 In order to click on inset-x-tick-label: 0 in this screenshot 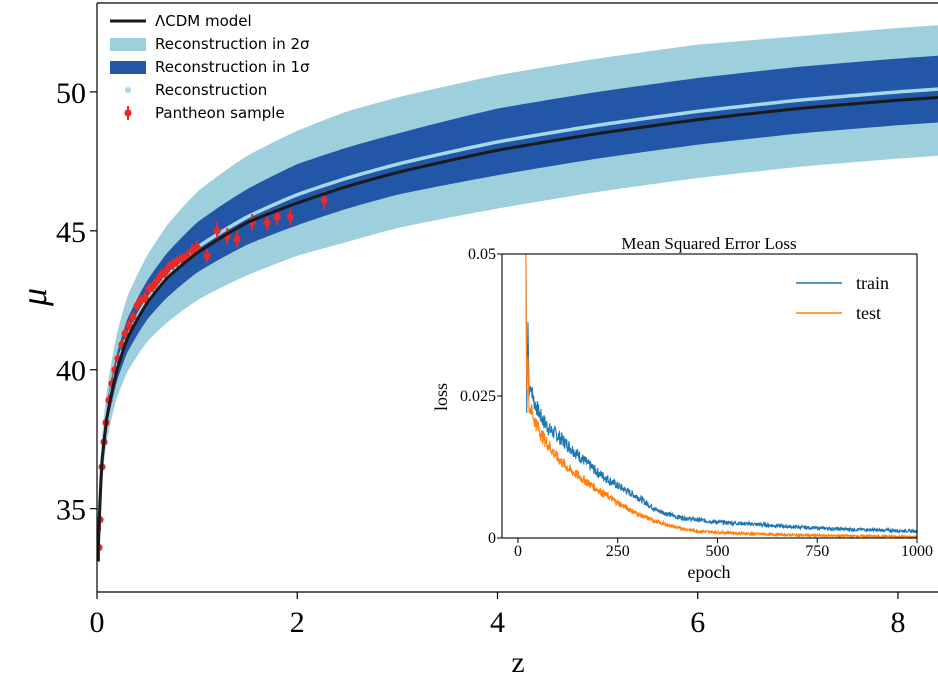, I will do `click(518, 551)`.